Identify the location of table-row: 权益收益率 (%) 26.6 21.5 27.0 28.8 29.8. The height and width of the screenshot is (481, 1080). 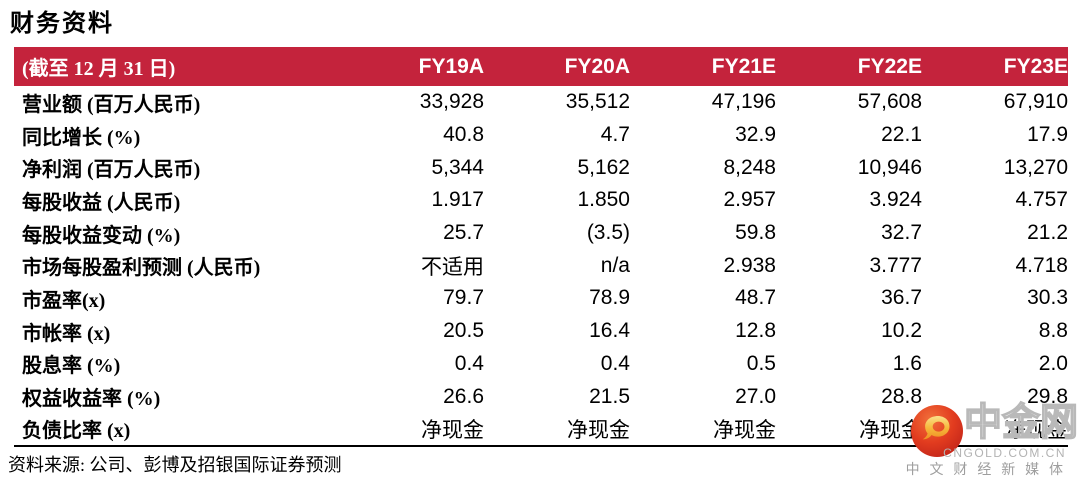
(541, 396).